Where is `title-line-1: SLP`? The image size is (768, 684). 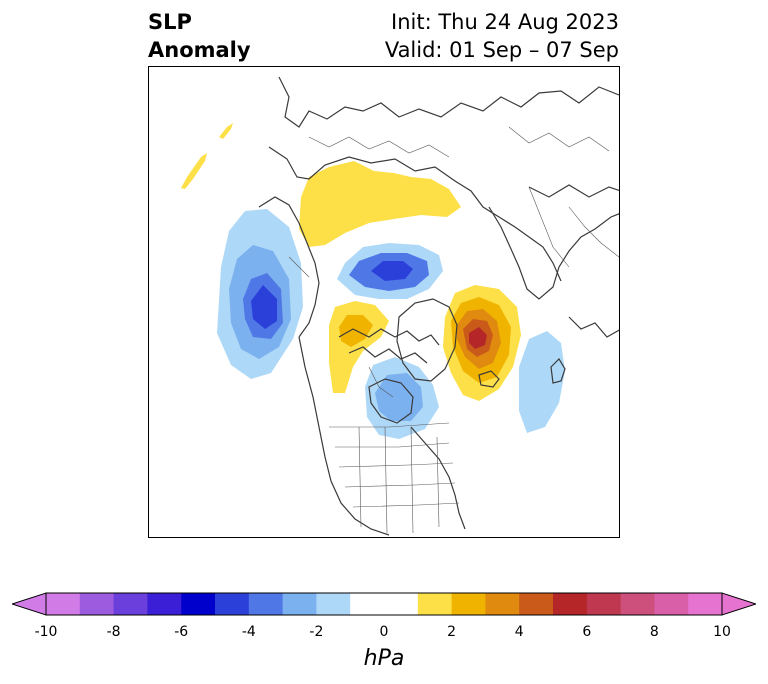 title-line-1: SLP is located at coordinates (170, 22).